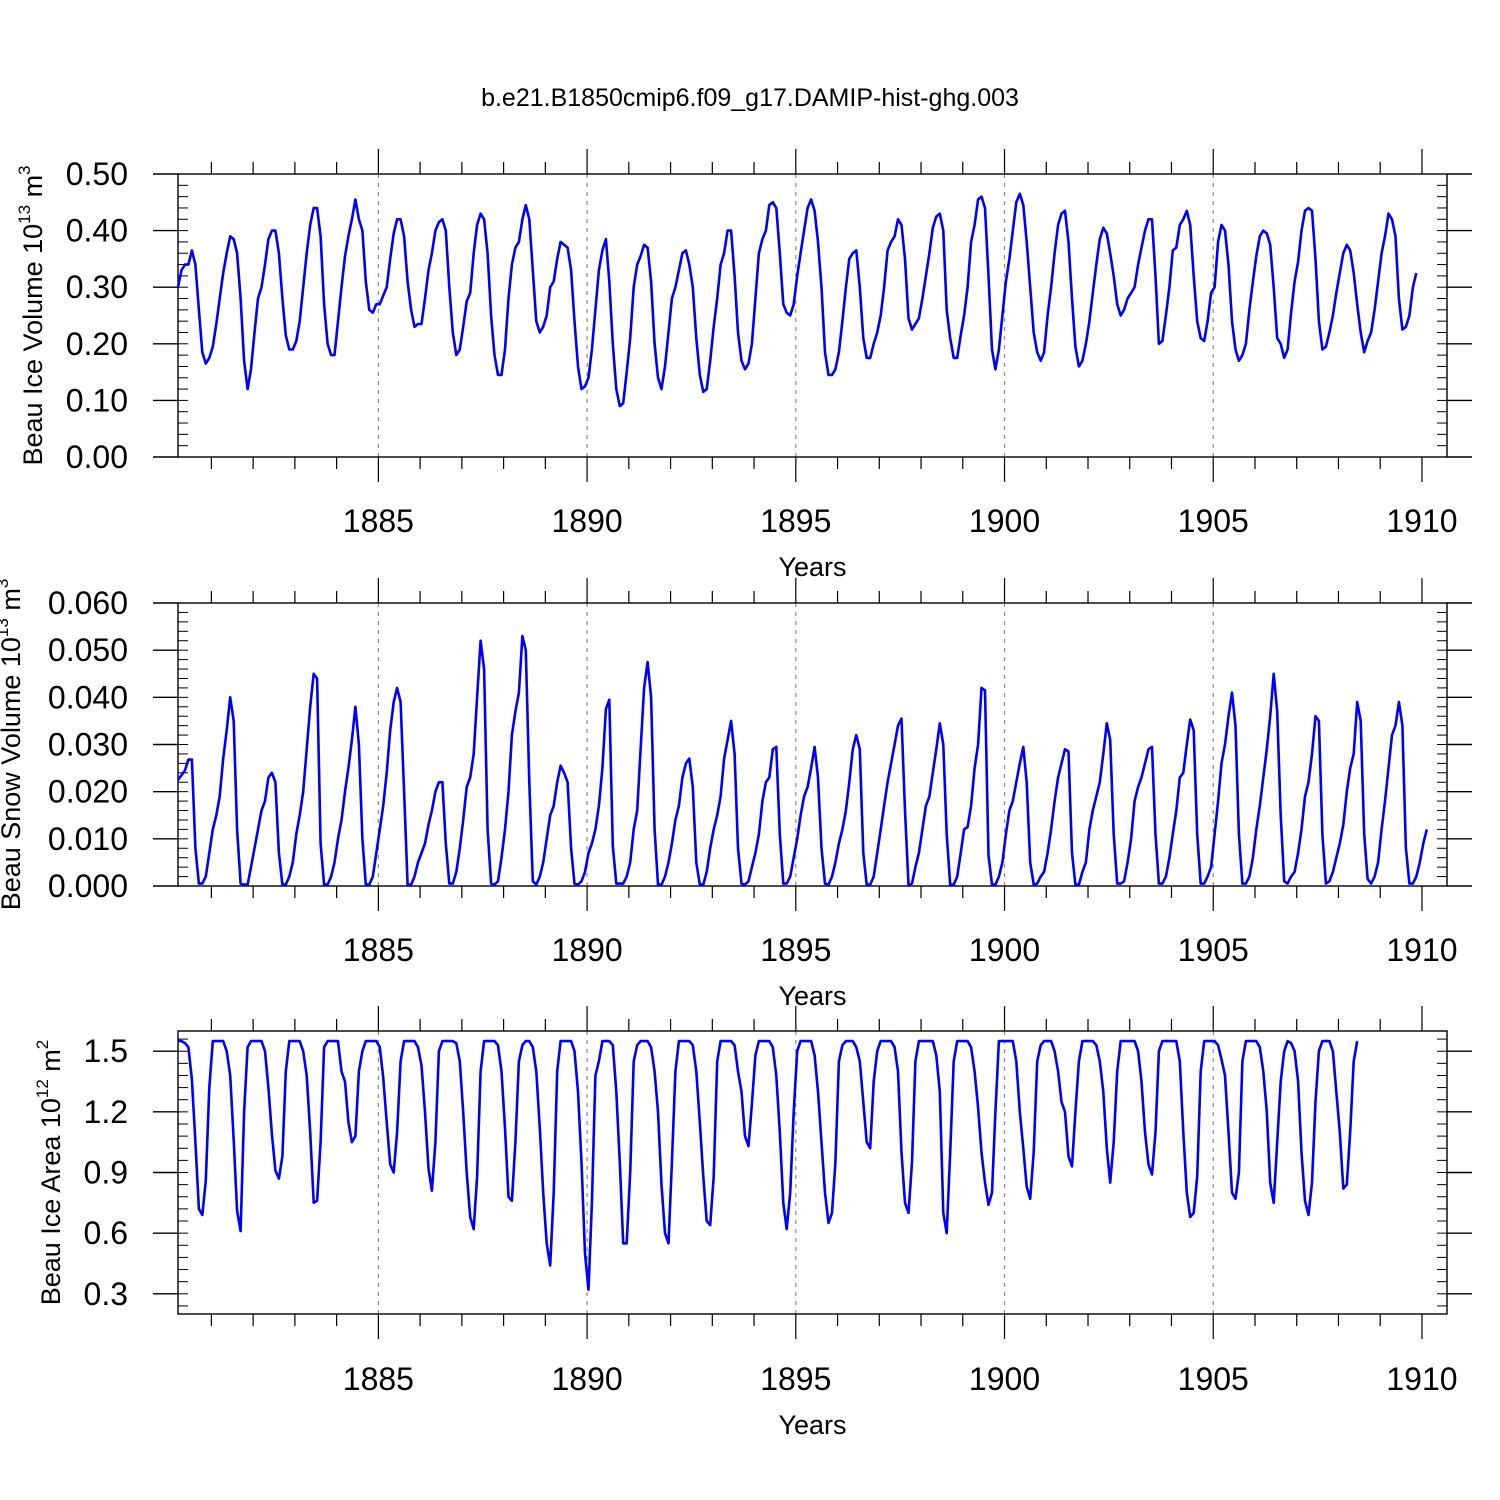 The height and width of the screenshot is (1500, 1500). Describe the element at coordinates (97, 174) in the screenshot. I see `ytick-label: 0.50` at that location.